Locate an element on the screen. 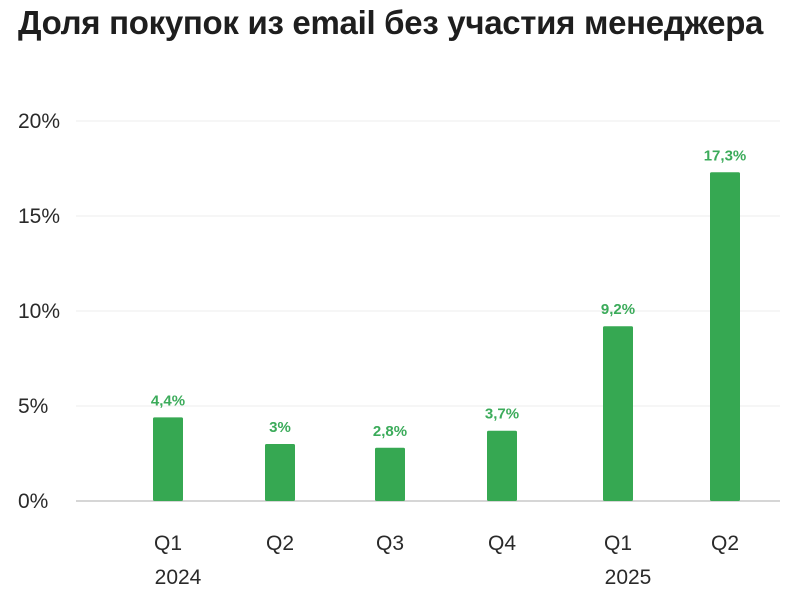  data-label: 17,3% is located at coordinates (725, 155).